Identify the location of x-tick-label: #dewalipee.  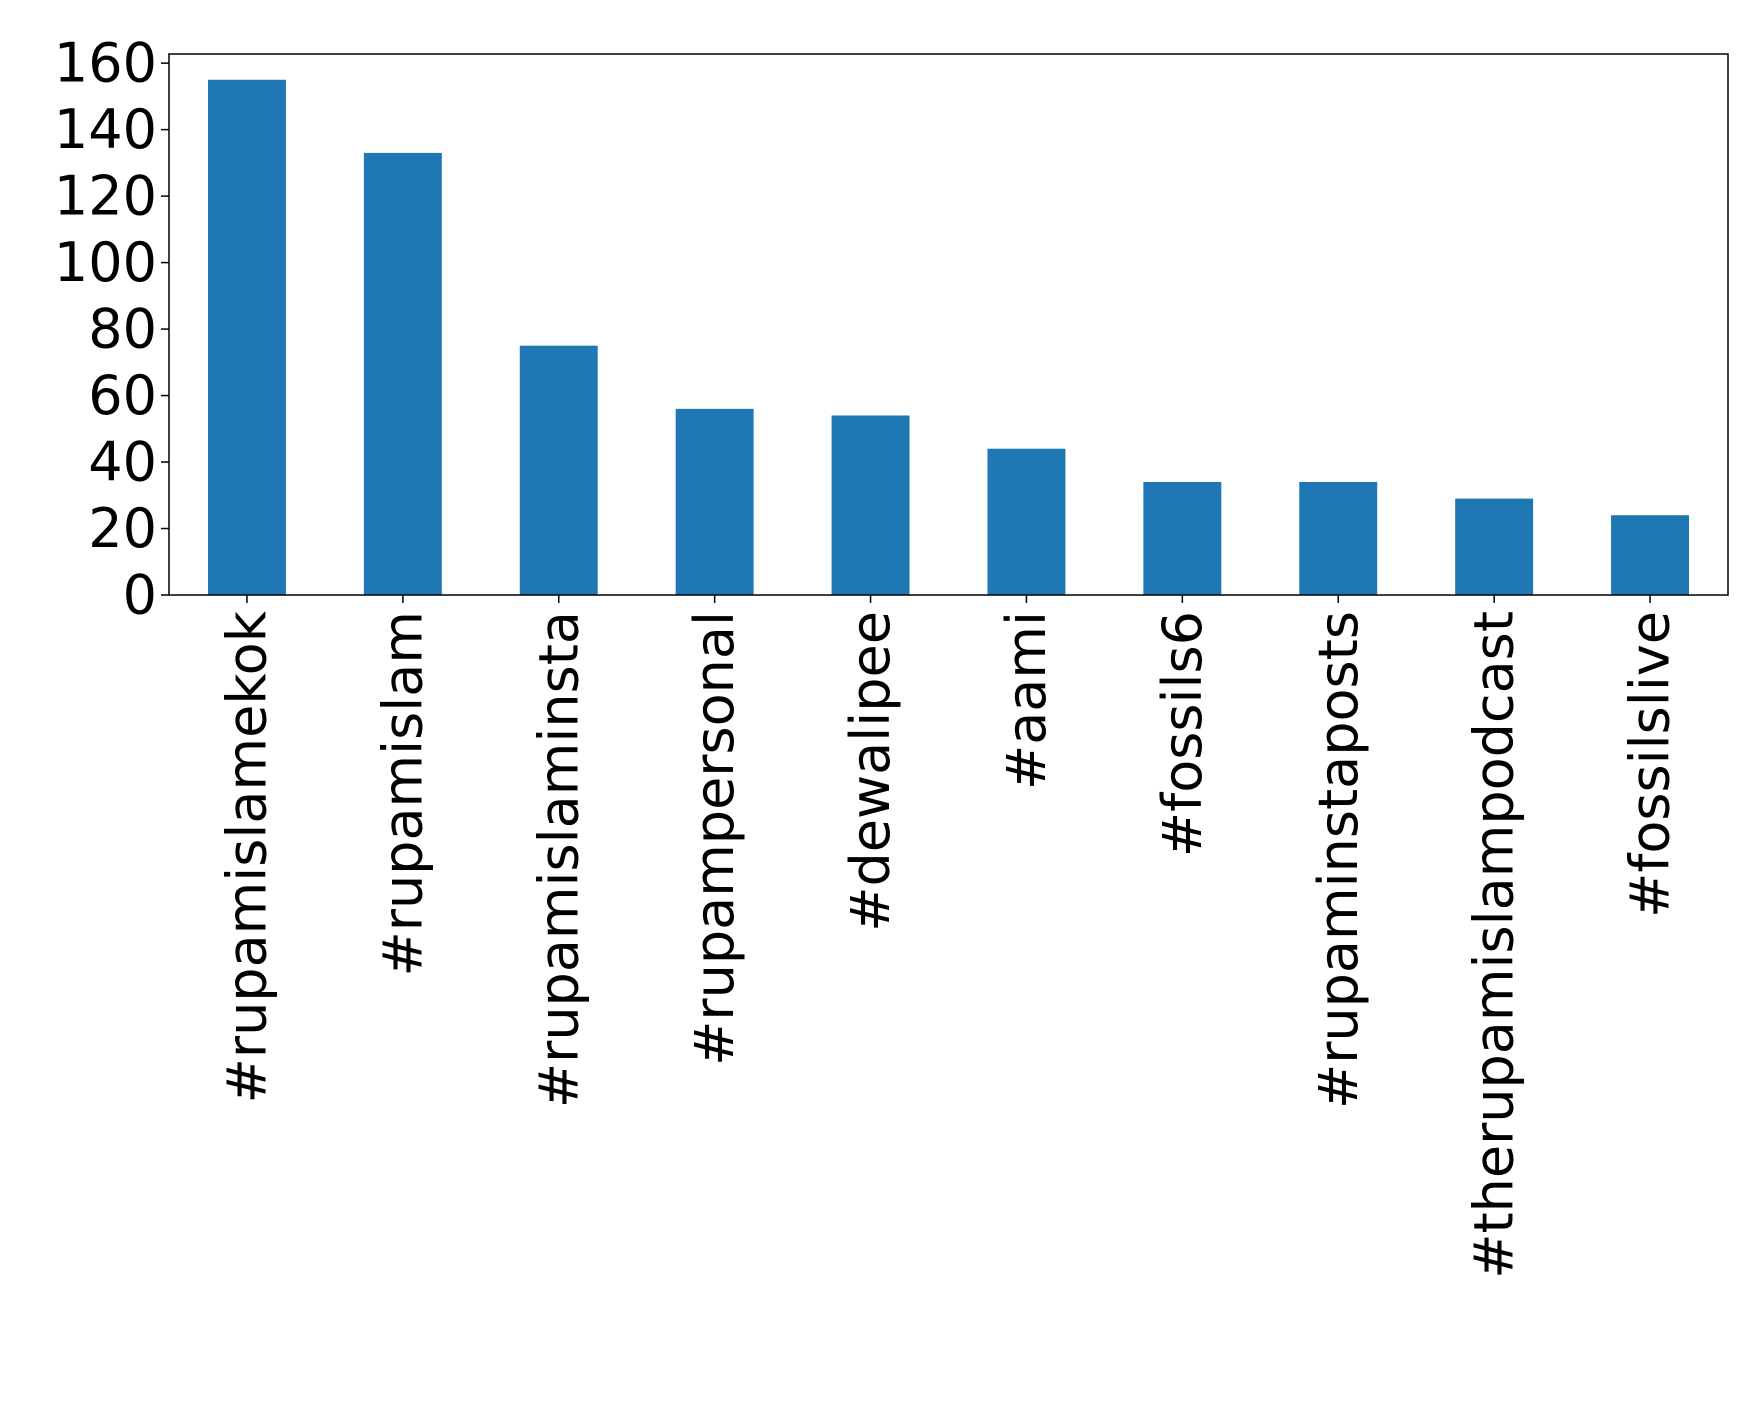
(870, 771).